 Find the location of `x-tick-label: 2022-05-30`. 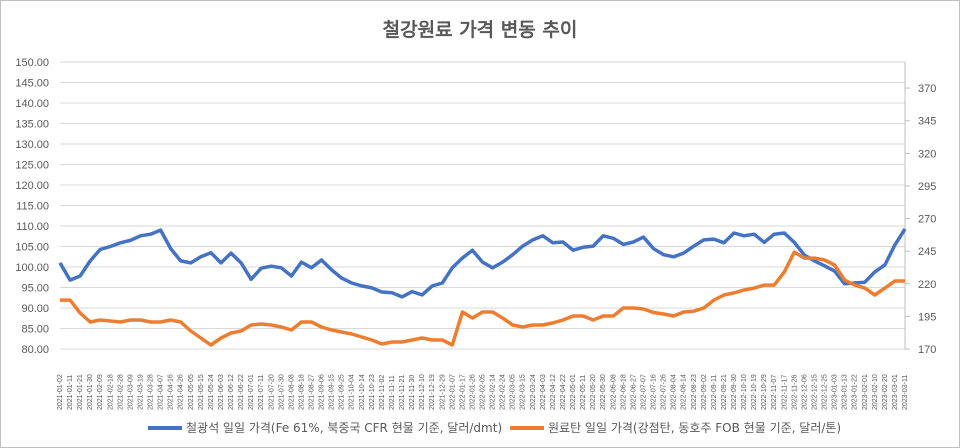

x-tick-label: 2022-05-30 is located at coordinates (603, 392).